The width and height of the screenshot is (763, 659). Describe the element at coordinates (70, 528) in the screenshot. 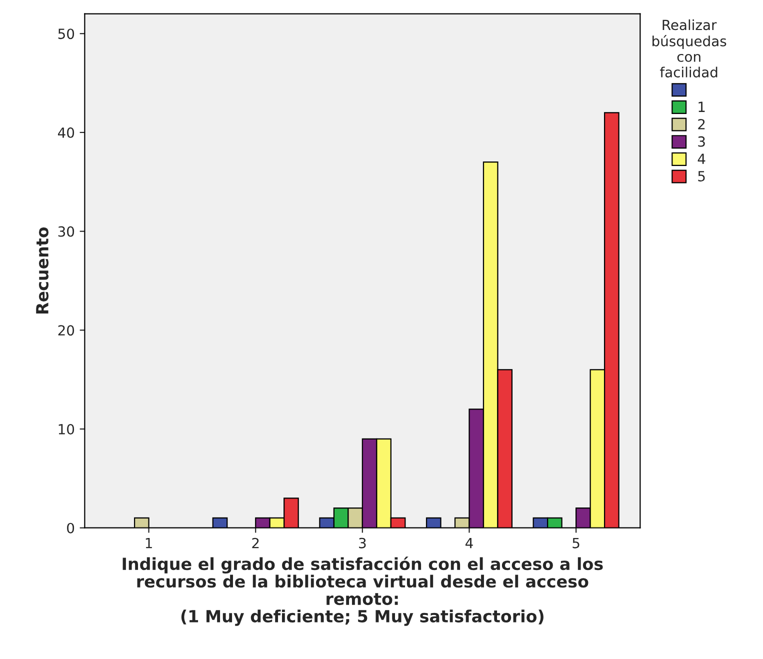

I see `y-tick-label: 0` at that location.